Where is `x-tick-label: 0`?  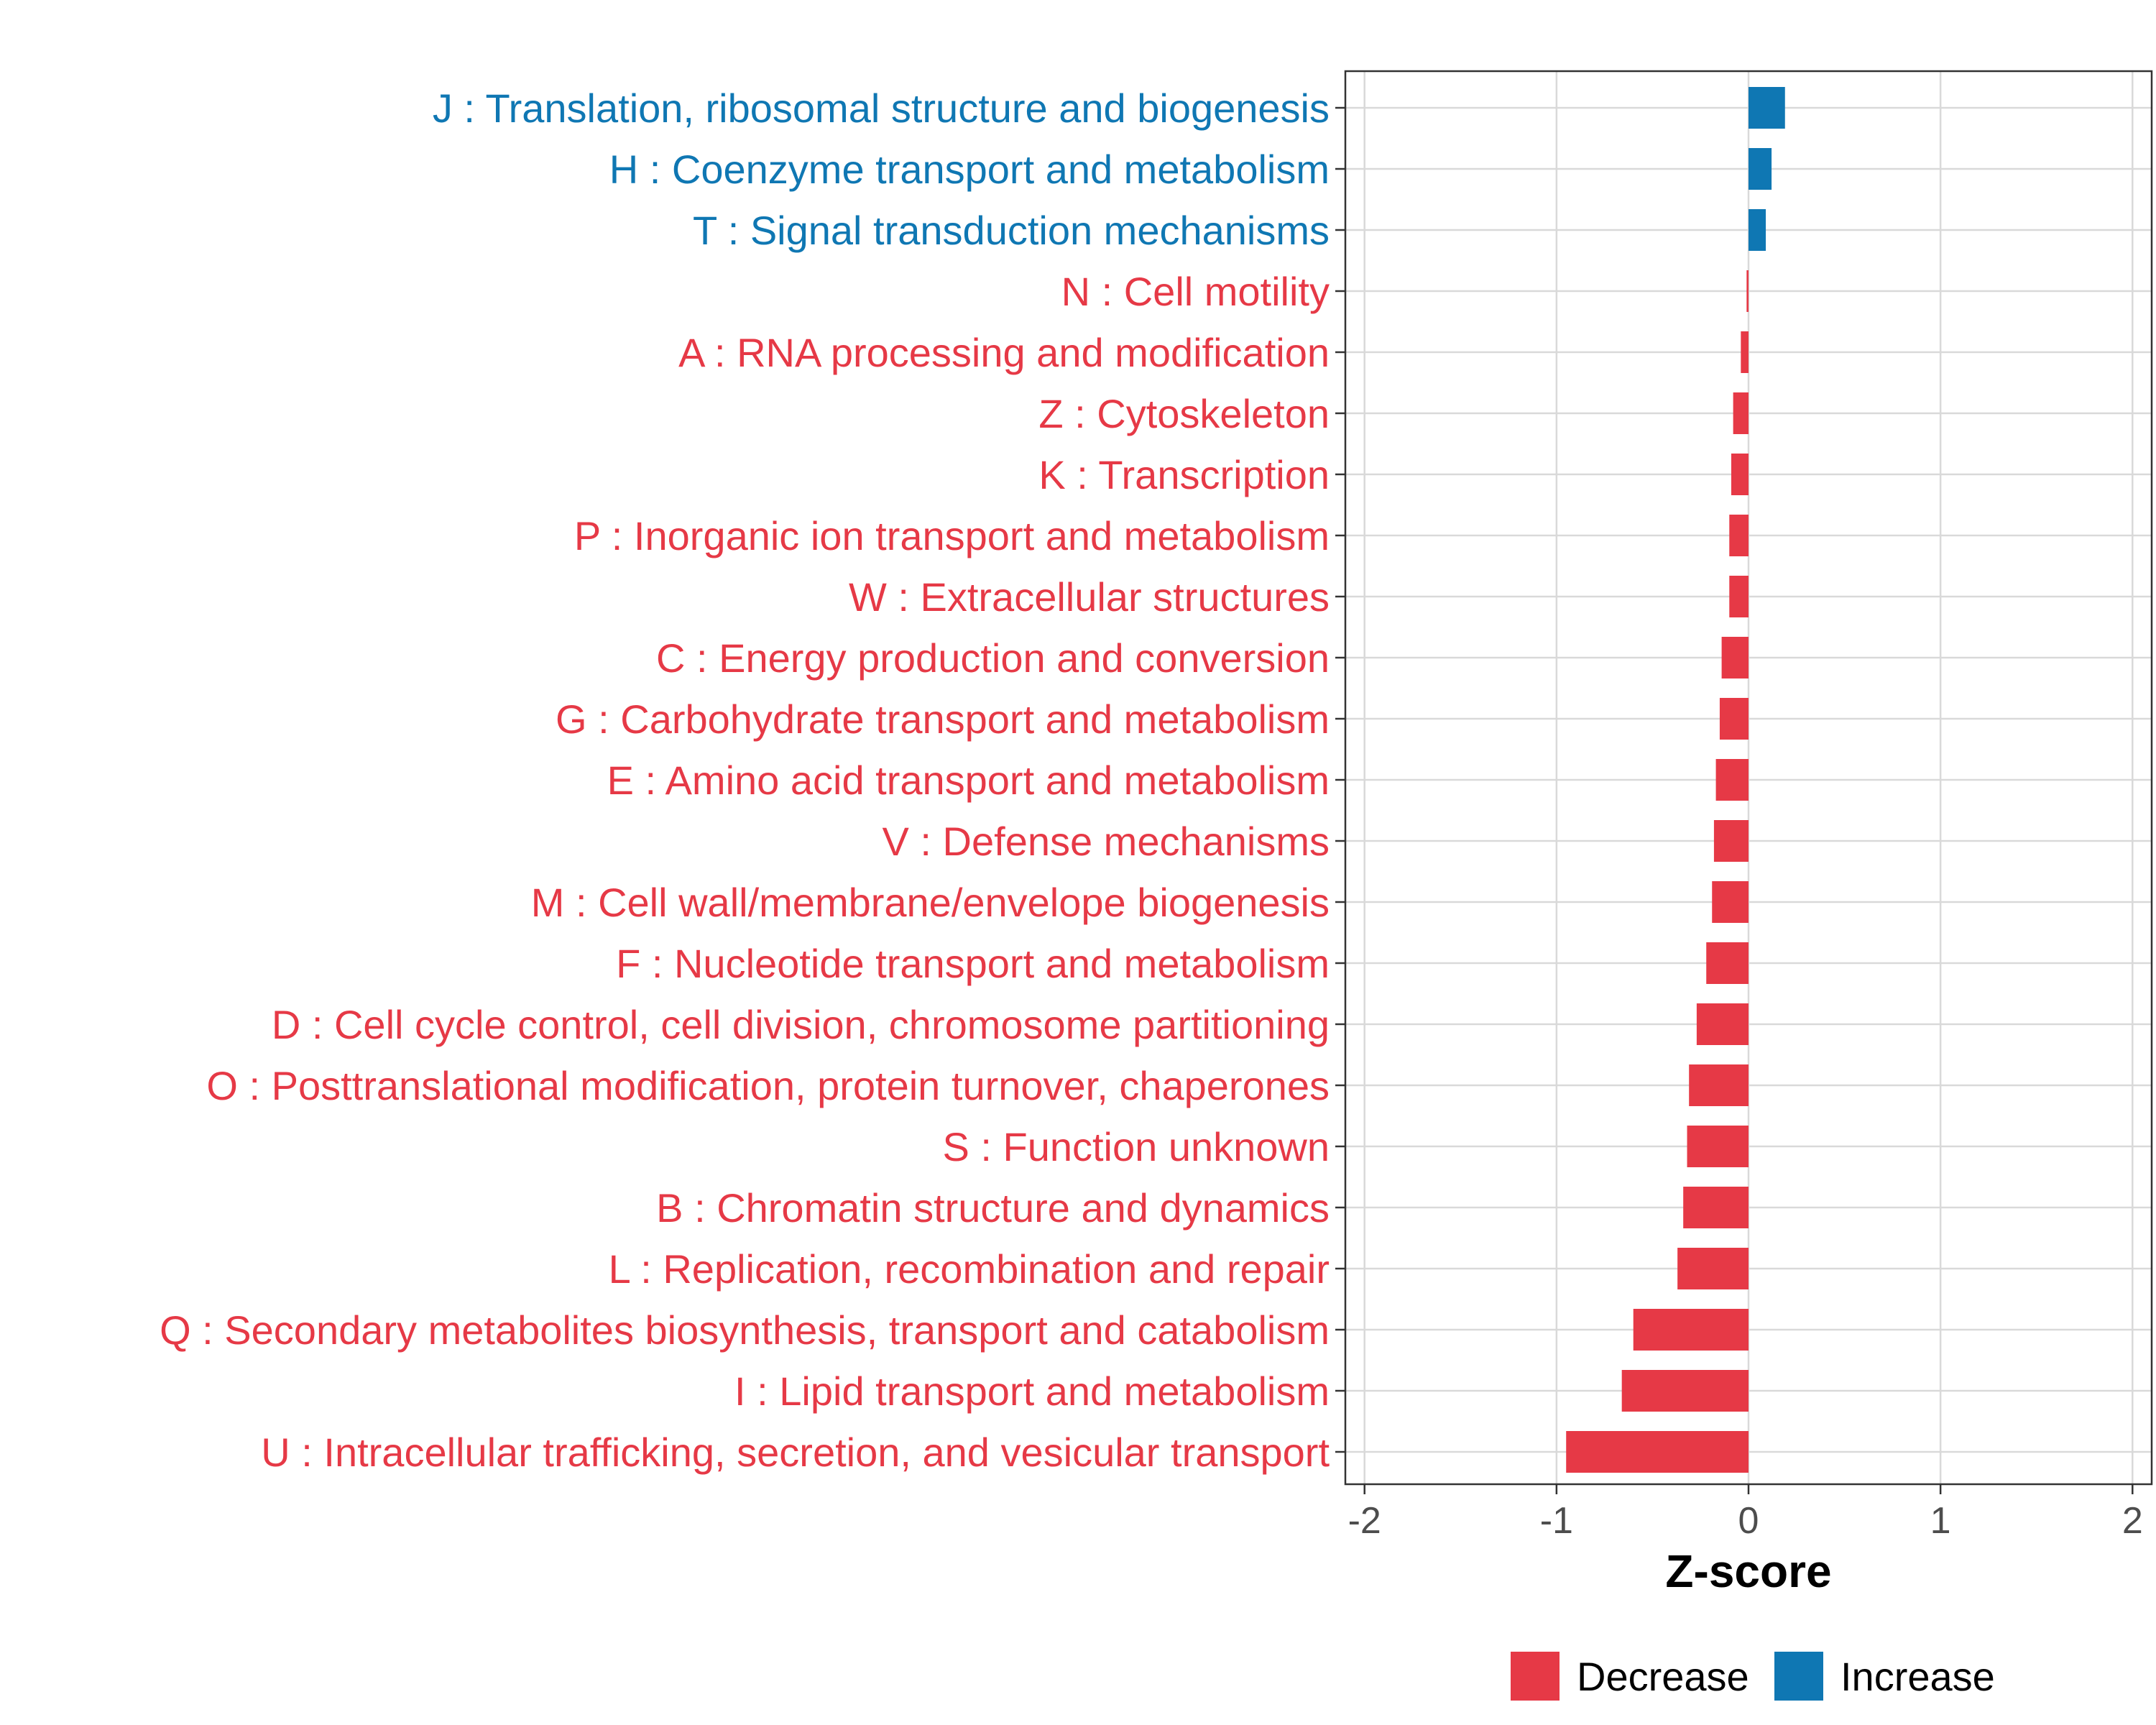 x-tick-label: 0 is located at coordinates (1748, 1521).